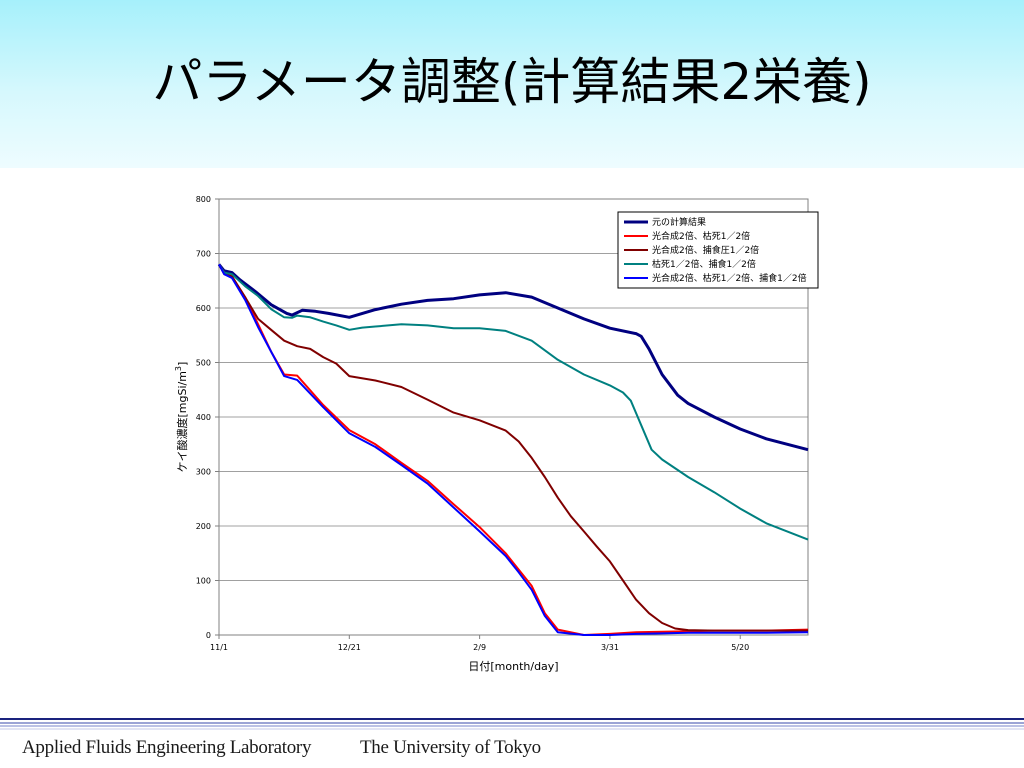  Describe the element at coordinates (203, 254) in the screenshot. I see `y-tick-label: 700` at that location.